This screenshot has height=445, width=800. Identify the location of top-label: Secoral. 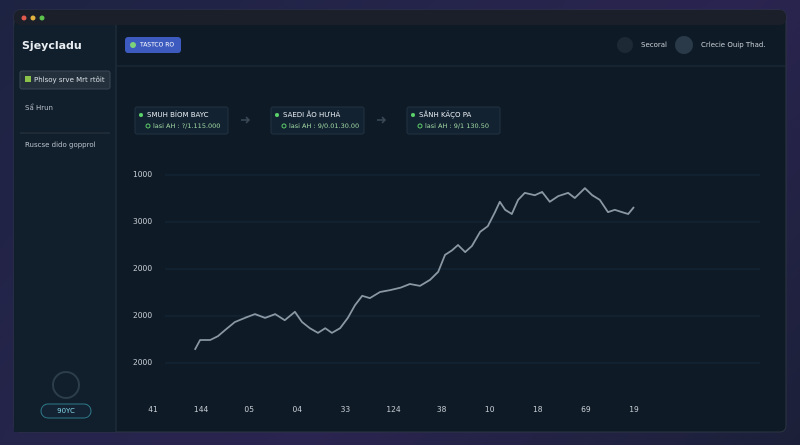
(654, 45).